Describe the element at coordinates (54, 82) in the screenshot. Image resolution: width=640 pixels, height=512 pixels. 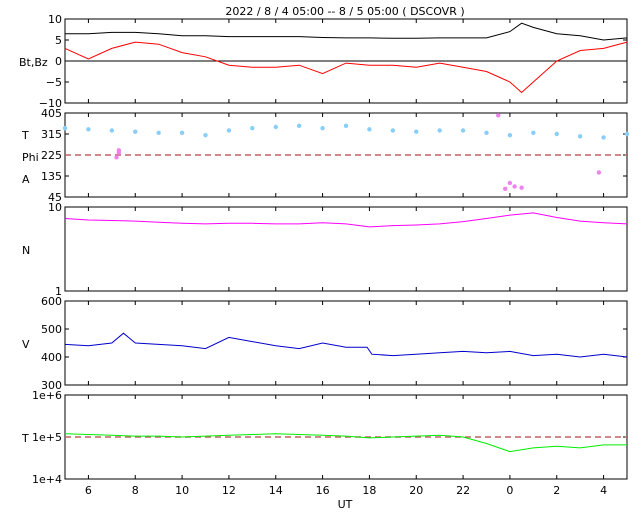
I see `magnetic_field-y-tick-label: −5` at that location.